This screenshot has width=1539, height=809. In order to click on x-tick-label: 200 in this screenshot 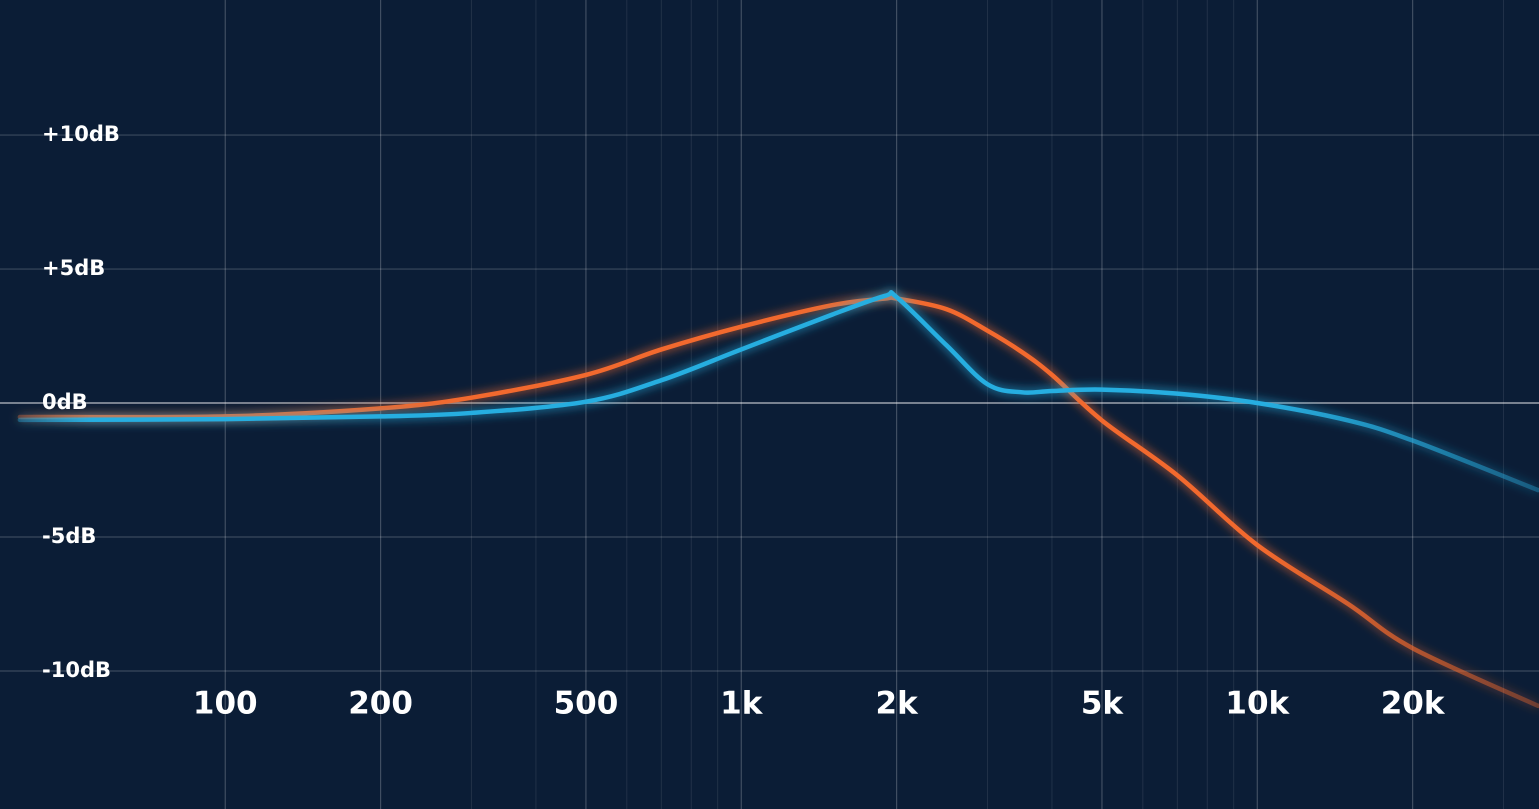, I will do `click(380, 704)`.